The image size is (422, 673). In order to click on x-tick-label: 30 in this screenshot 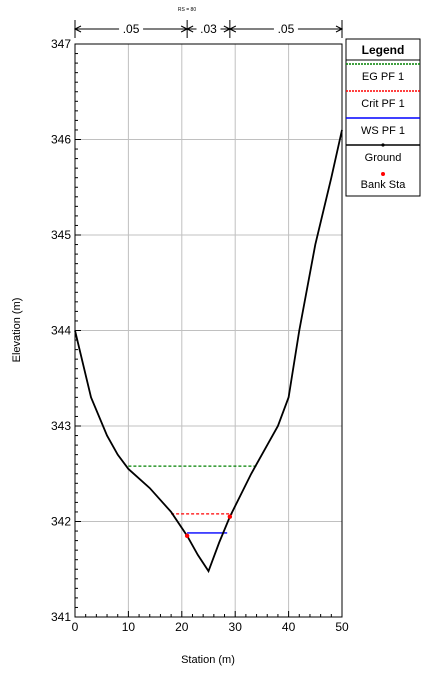, I will do `click(236, 627)`.